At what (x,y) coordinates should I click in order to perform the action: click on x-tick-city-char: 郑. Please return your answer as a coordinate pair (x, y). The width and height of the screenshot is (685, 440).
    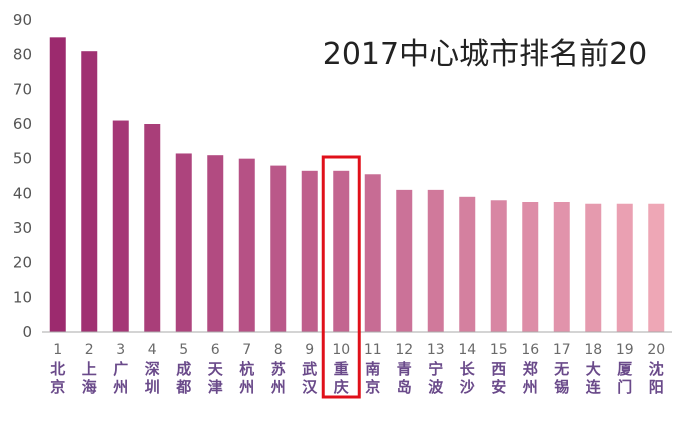
    Looking at the image, I should click on (530, 369).